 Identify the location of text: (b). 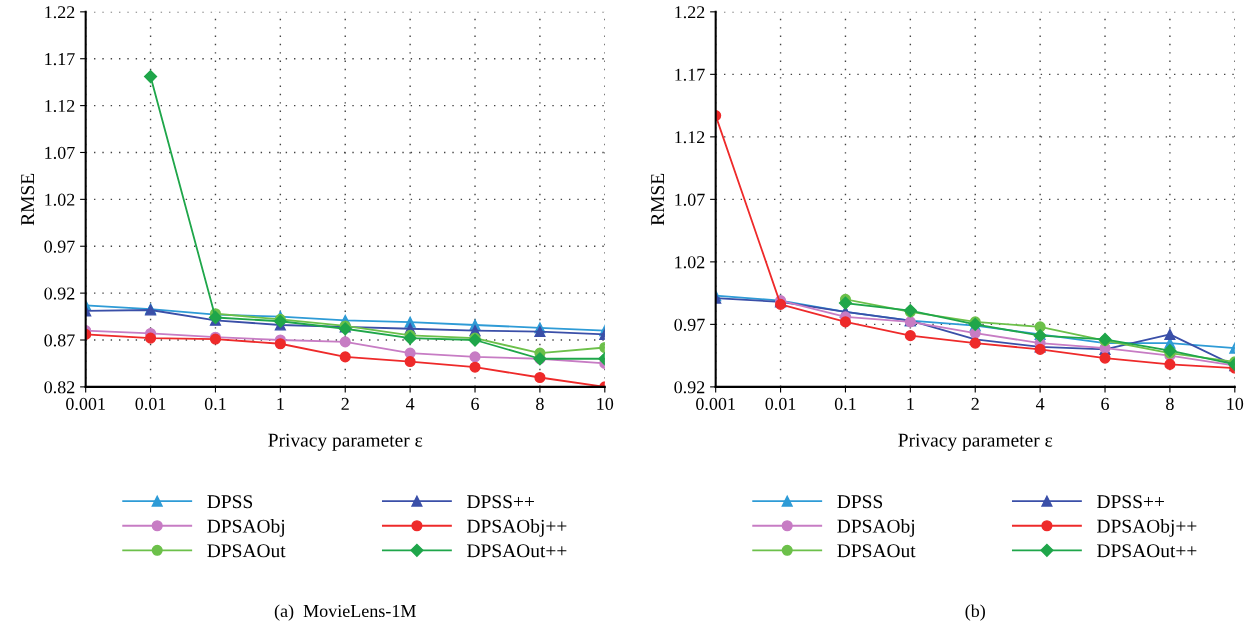
(975, 612).